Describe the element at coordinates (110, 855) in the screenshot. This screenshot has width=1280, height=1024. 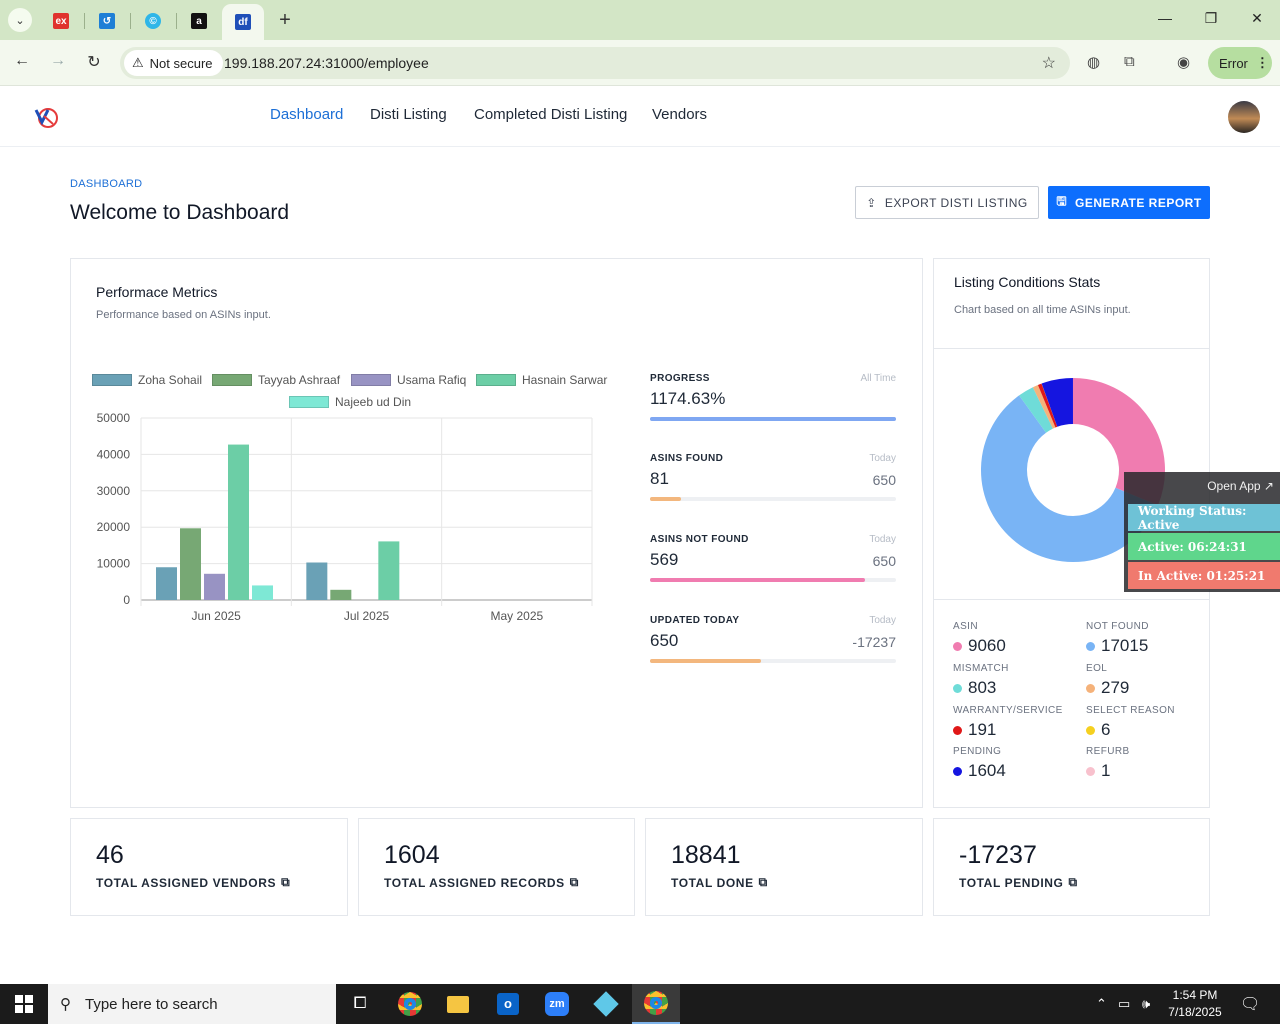
I see `summary-value: 46` at that location.